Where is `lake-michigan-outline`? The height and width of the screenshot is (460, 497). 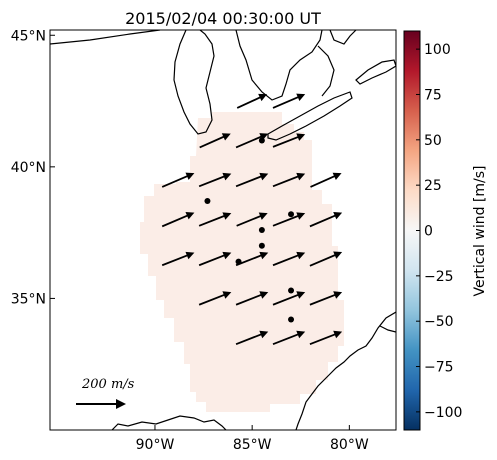
lake-michigan-outline is located at coordinates (194, 82).